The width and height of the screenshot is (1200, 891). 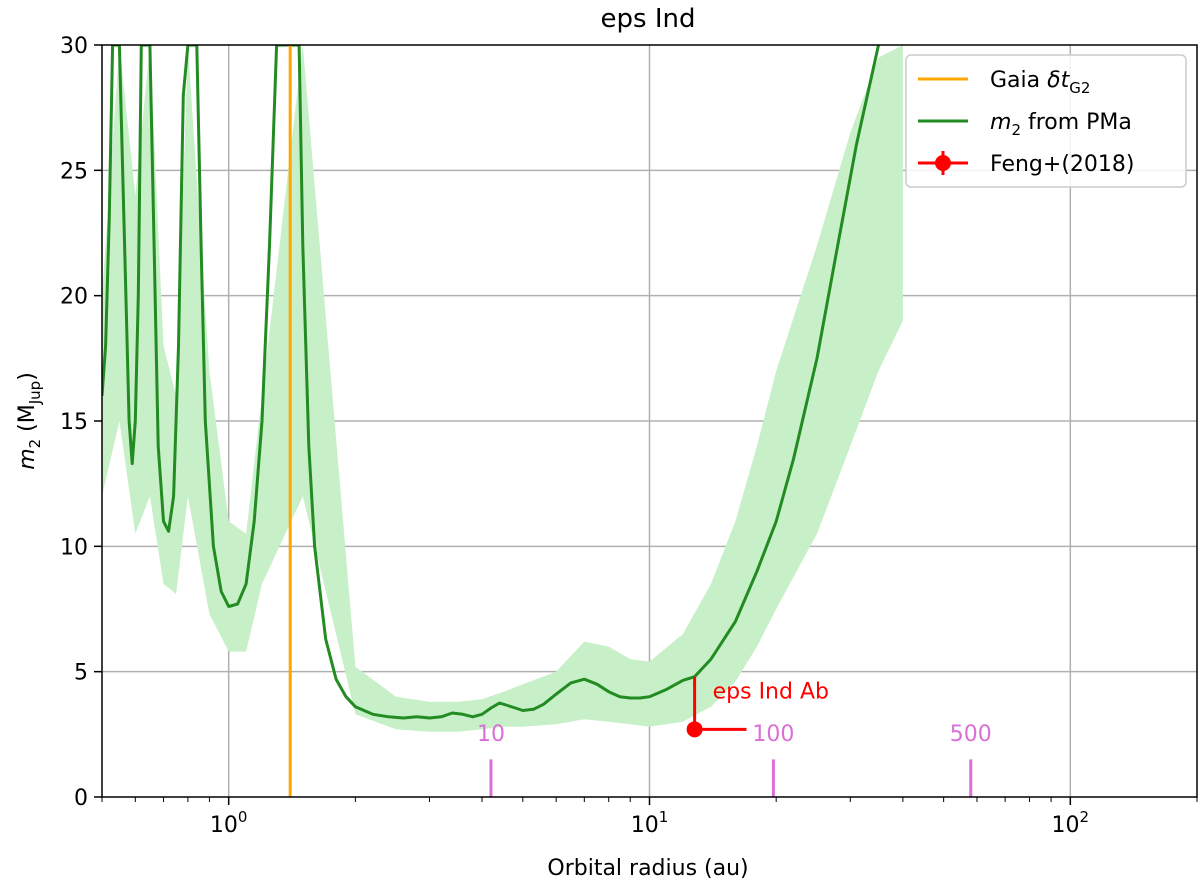 What do you see at coordinates (81, 673) in the screenshot?
I see `y-tick-label: 5` at bounding box center [81, 673].